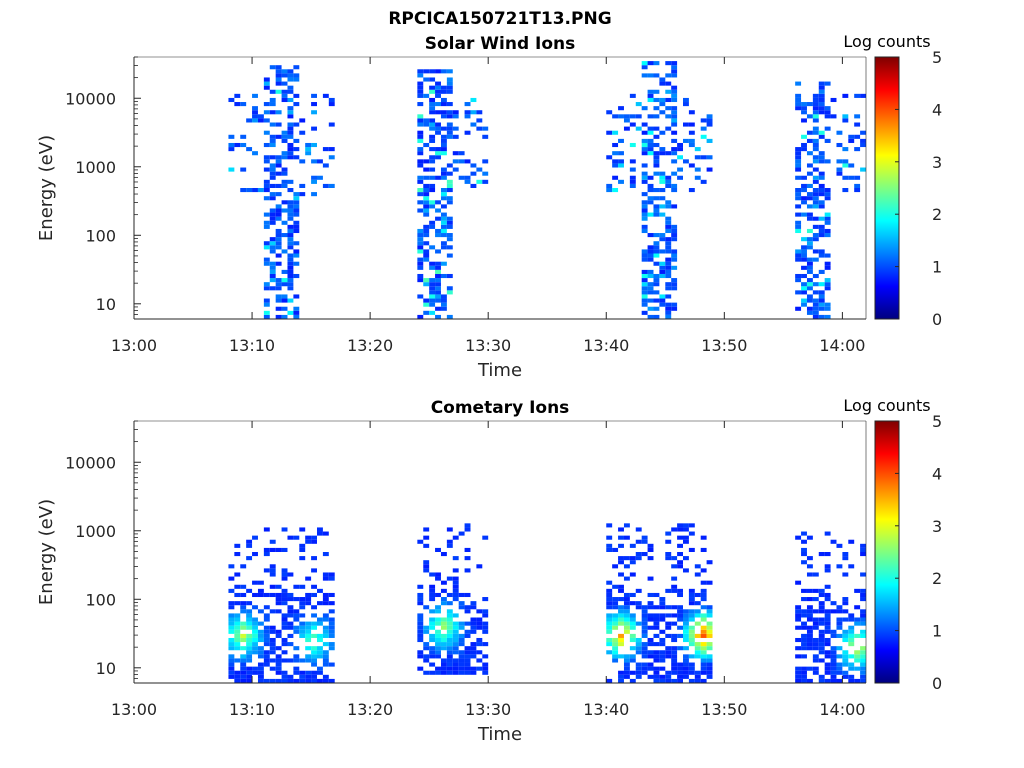 The image size is (1024, 768). What do you see at coordinates (488, 709) in the screenshot?
I see `x-tick-label: 13:30` at bounding box center [488, 709].